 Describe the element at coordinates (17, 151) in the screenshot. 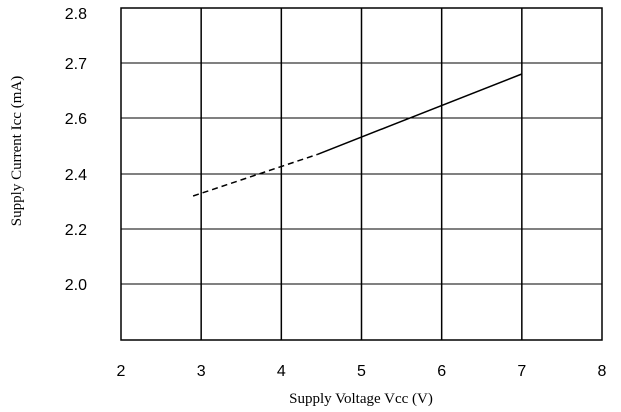

I see `y-axis-label: Supply Current Icc (mA)` at that location.